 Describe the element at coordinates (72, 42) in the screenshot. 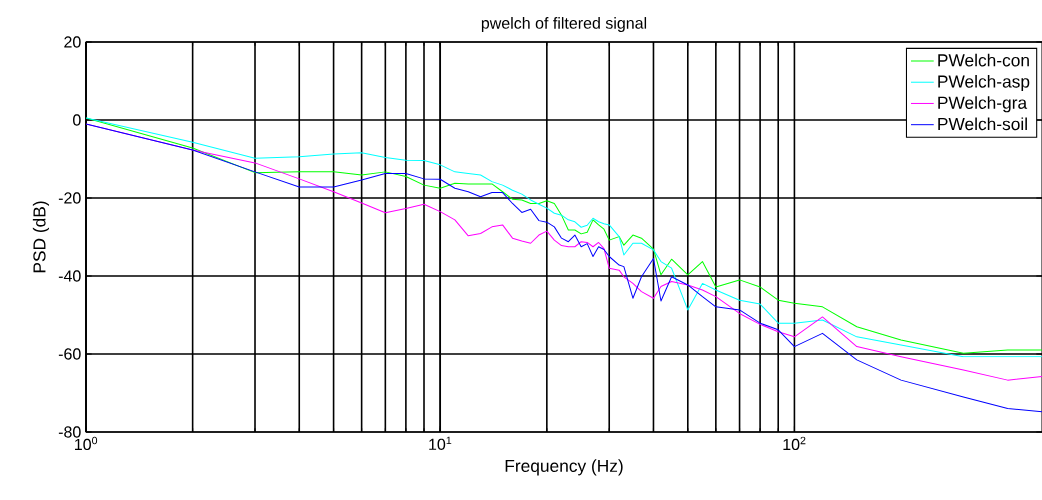

I see `y-tick-label: 20` at that location.